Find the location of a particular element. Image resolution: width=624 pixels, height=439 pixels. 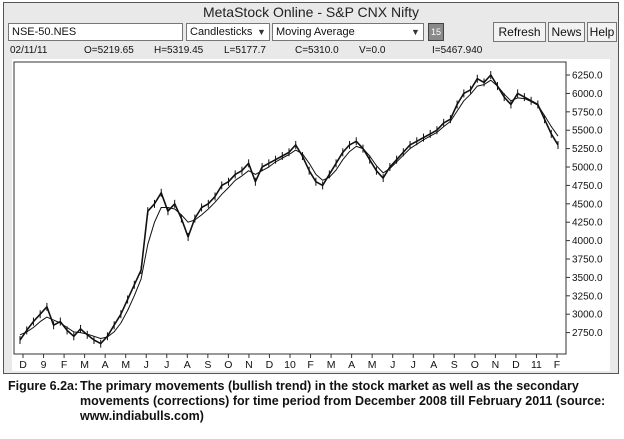

quote-volume: V=0.0 is located at coordinates (372, 50).